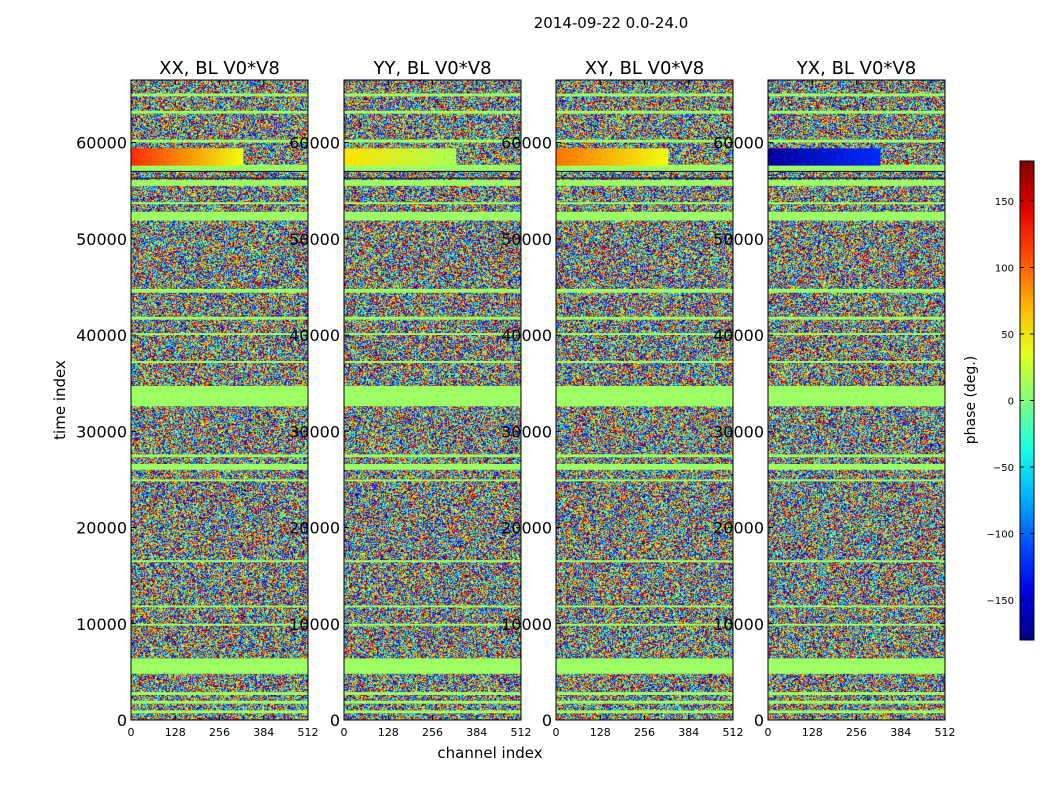 This screenshot has height=800, width=1050. Describe the element at coordinates (101, 528) in the screenshot. I see `panel-0-ytick-label-2: 20000` at that location.